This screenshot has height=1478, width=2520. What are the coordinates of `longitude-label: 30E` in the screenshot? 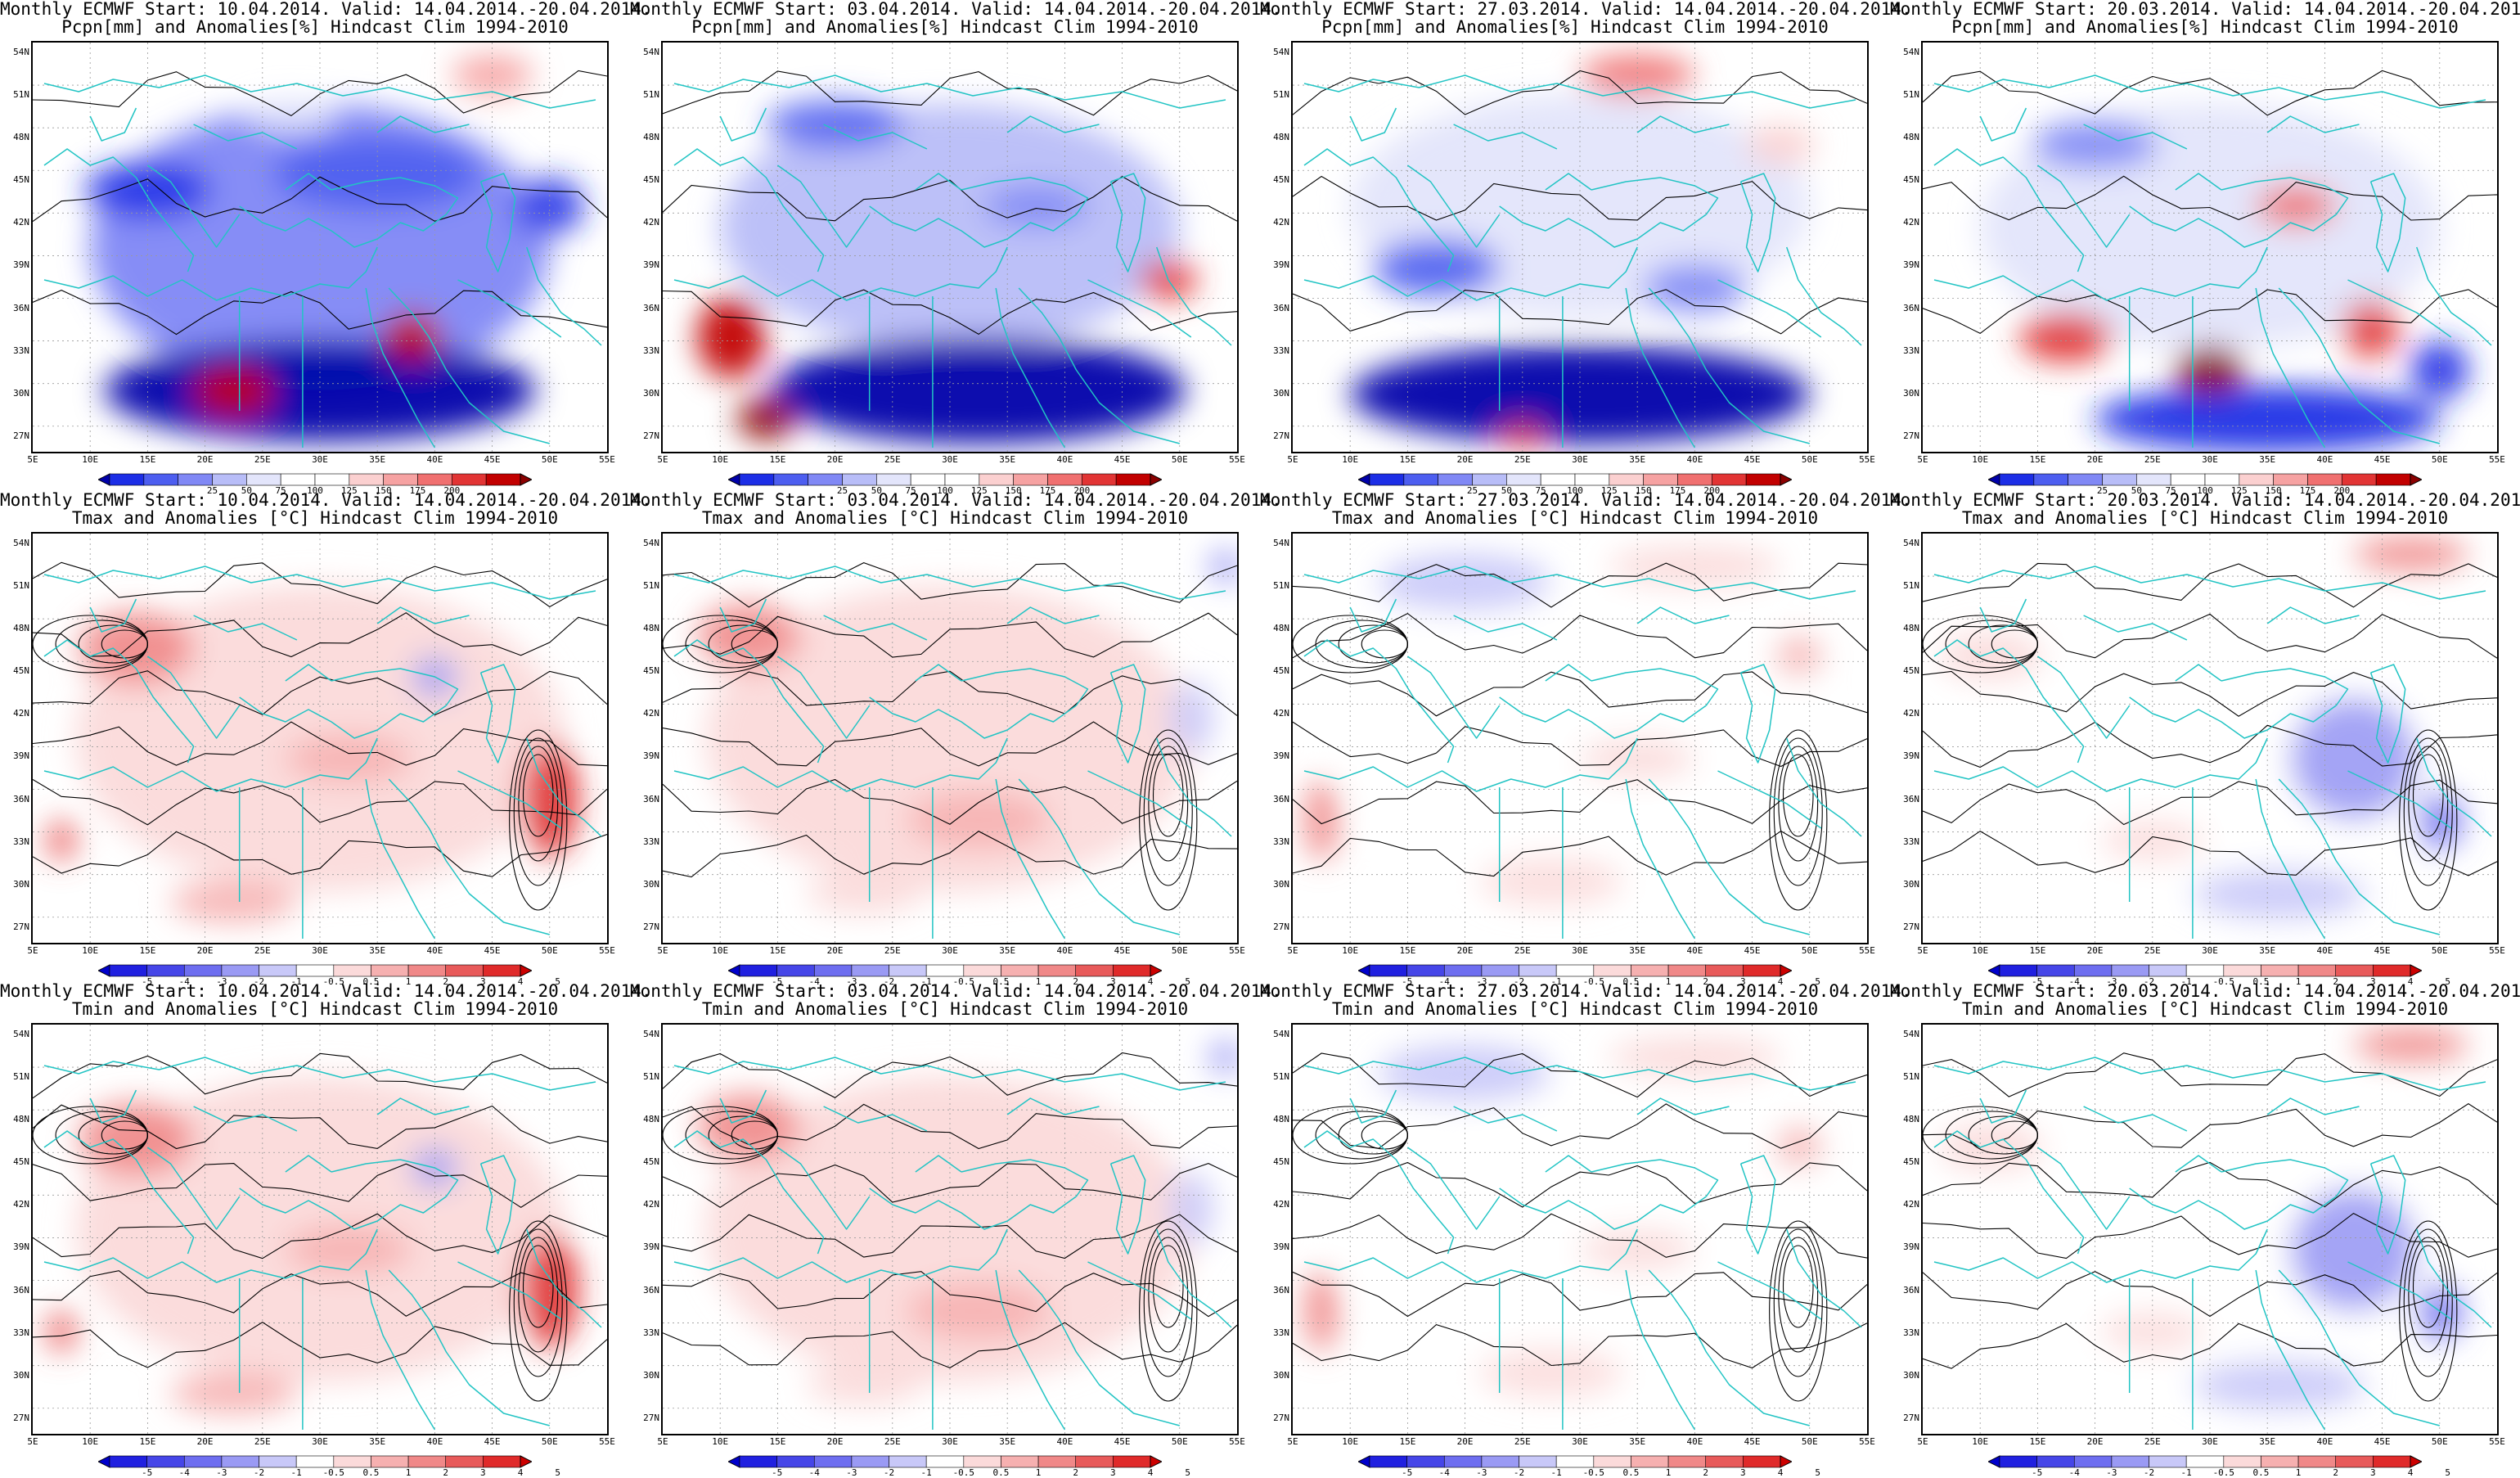 It's located at (2210, 950).